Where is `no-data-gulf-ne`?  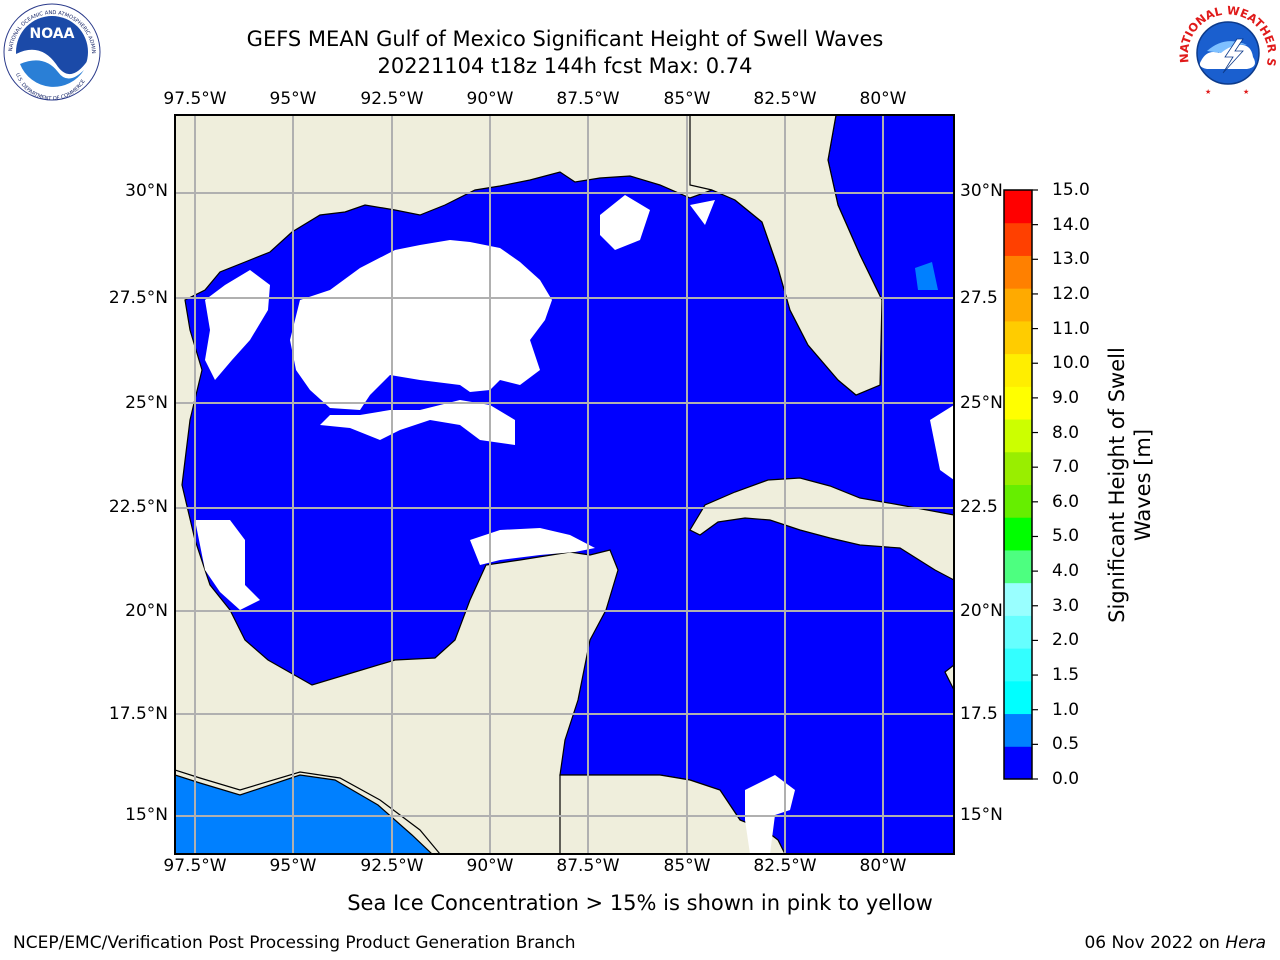
no-data-gulf-ne is located at coordinates (625, 222).